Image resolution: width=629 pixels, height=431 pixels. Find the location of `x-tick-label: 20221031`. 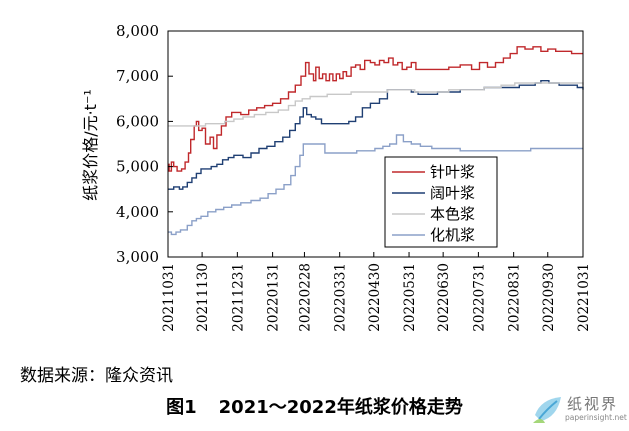

x-tick-label: 20221031 is located at coordinates (584, 297).